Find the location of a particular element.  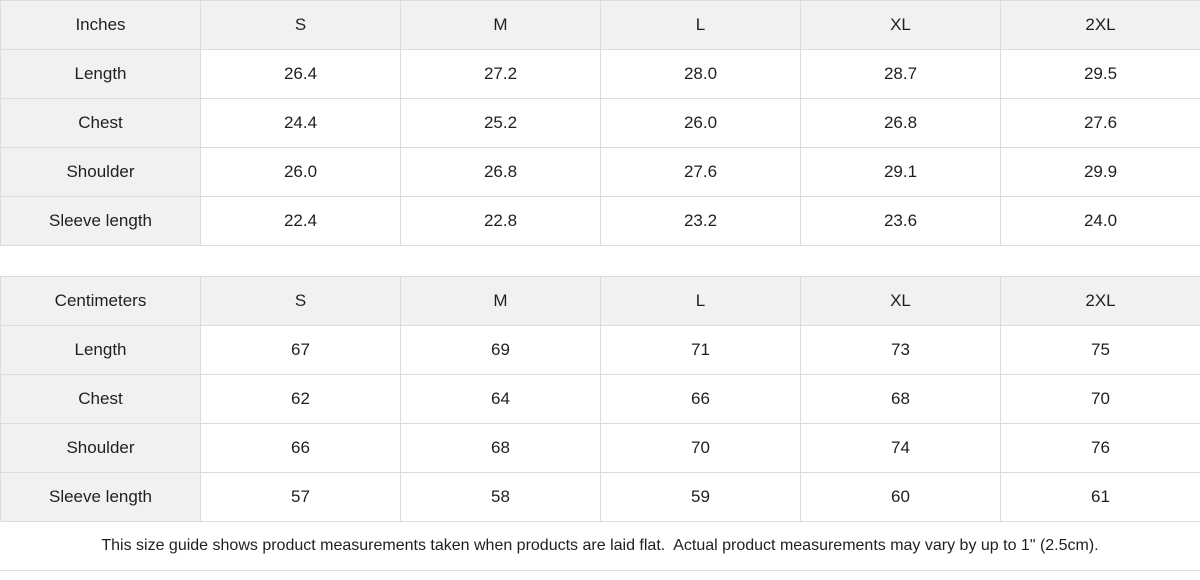

table-row: Chest 24.4 25.2 26.0 26.8 27.6 is located at coordinates (600, 123).